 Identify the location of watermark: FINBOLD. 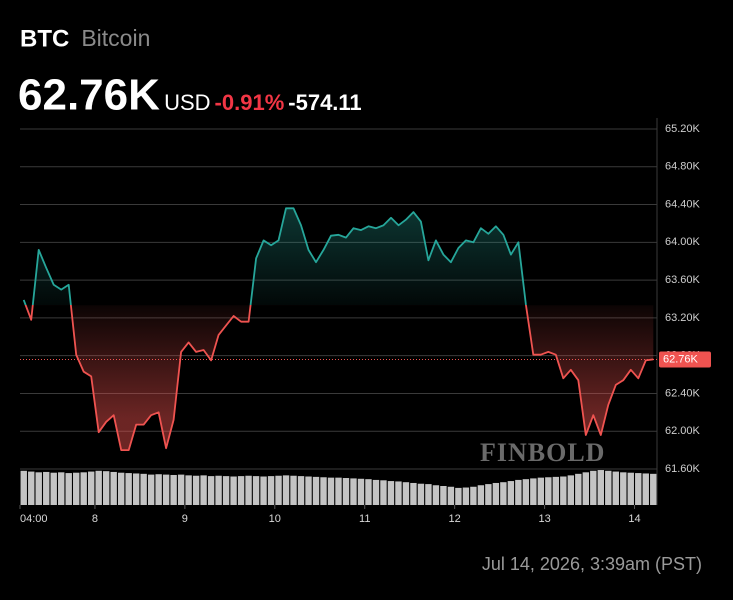
(542, 452).